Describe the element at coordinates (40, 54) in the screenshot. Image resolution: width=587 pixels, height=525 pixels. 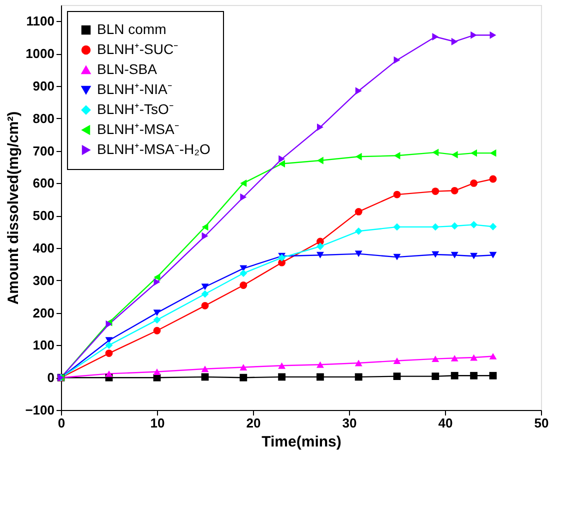
I see `y-tick-label: 1000` at that location.